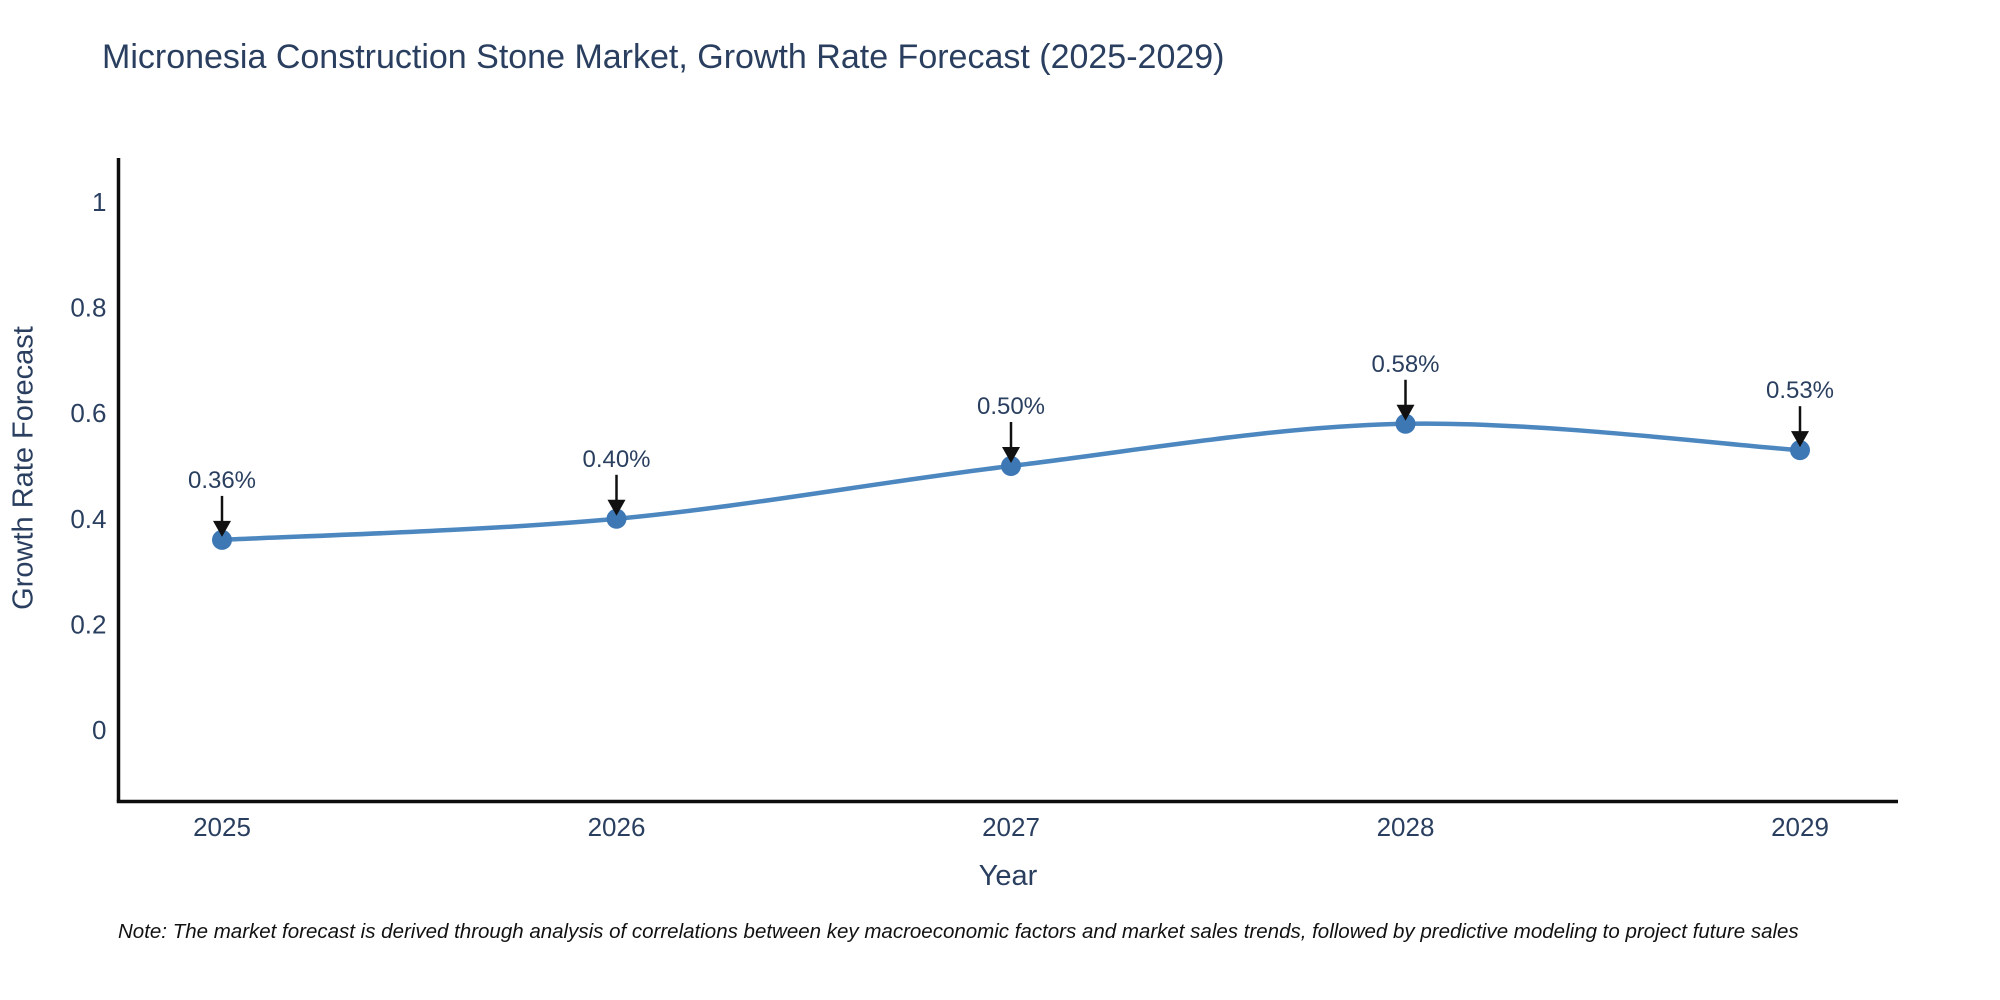  What do you see at coordinates (1011, 406) in the screenshot?
I see `point-value-label: 0.50%` at bounding box center [1011, 406].